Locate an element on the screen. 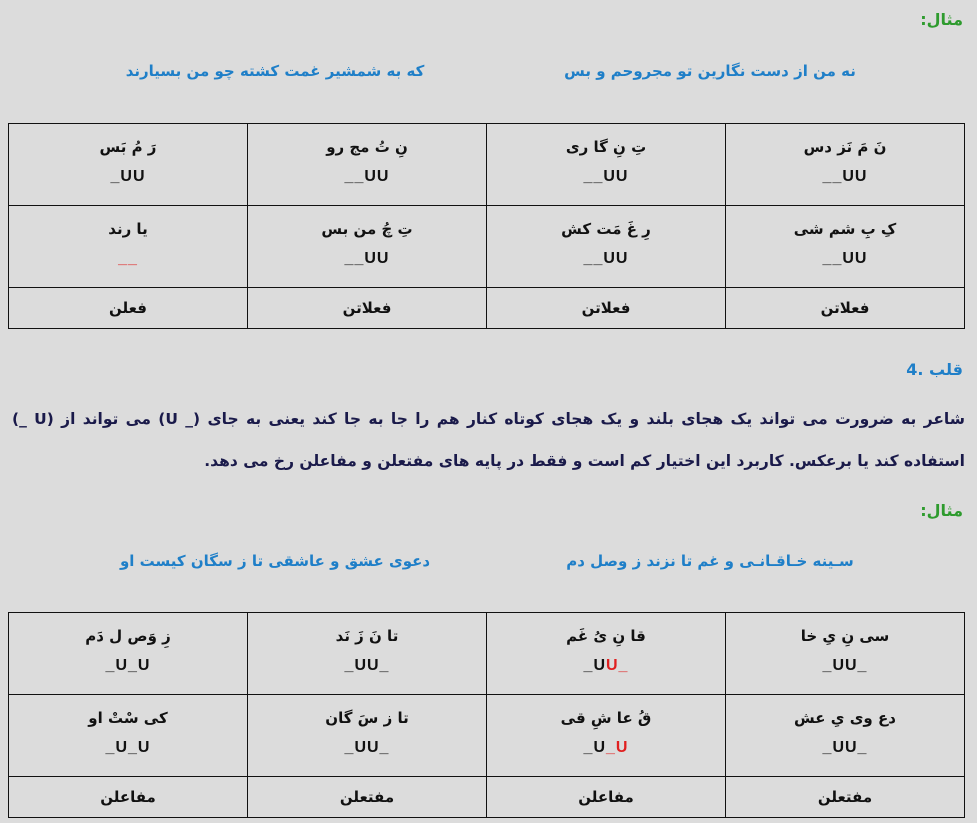 The width and height of the screenshot is (977, 823). meter-segment: _UU is located at coordinates (128, 176).